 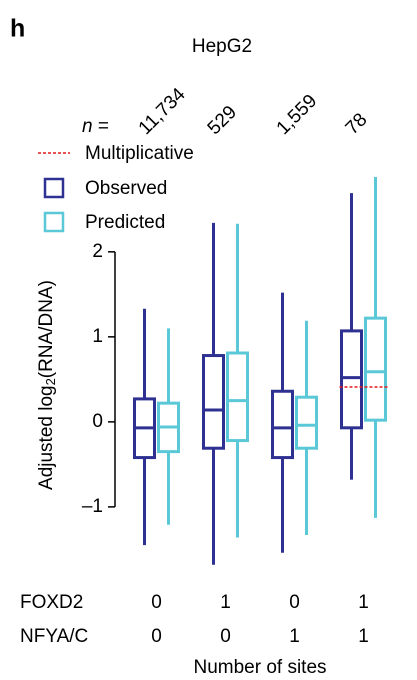 I want to click on count-label: 78, so click(x=357, y=124).